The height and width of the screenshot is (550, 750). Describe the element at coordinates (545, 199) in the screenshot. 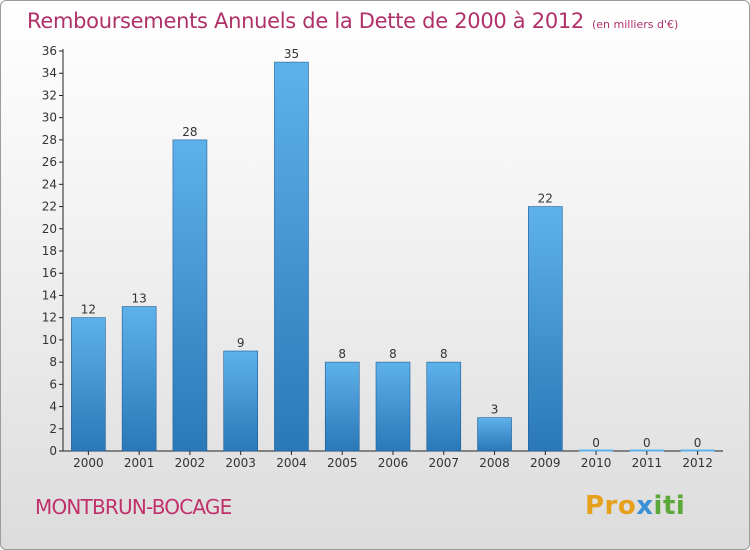

I see `data-label-2009: 22` at that location.